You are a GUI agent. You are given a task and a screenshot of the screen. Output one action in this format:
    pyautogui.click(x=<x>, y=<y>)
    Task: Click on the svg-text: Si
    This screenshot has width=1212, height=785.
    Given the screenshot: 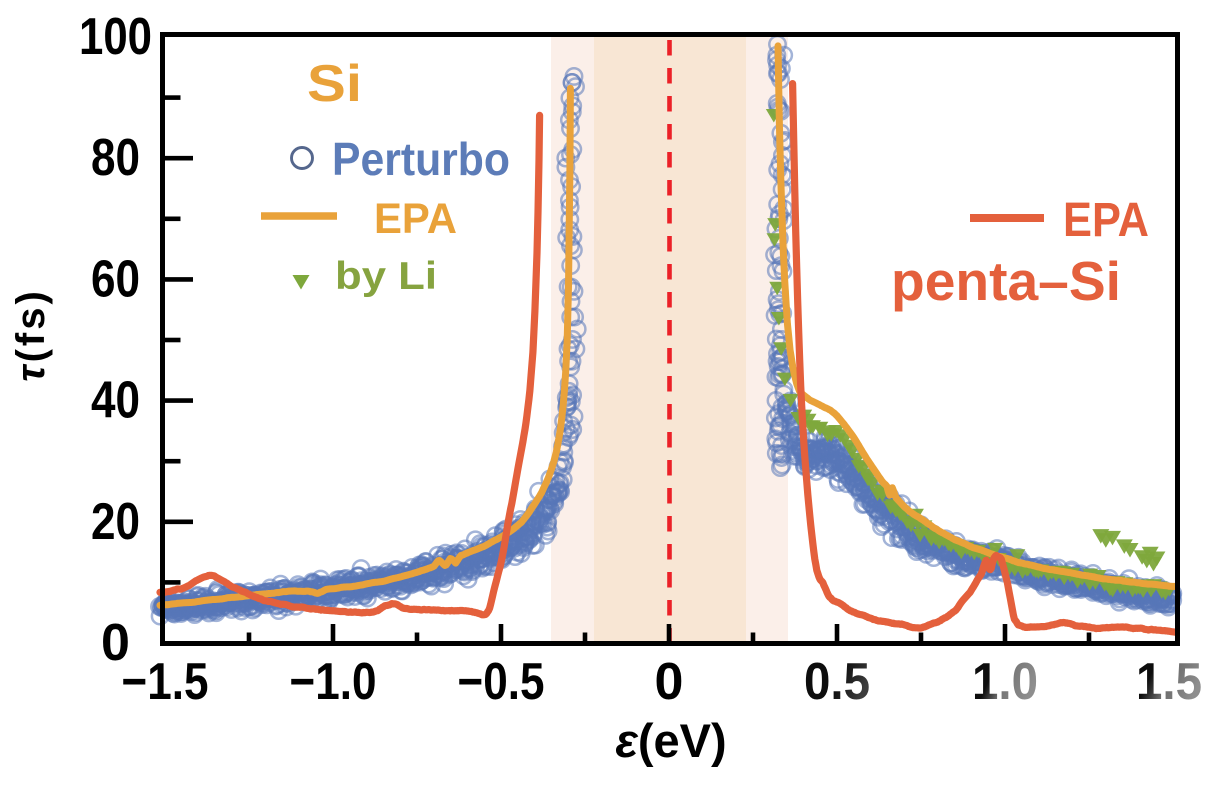 What is the action you would take?
    pyautogui.click(x=334, y=84)
    